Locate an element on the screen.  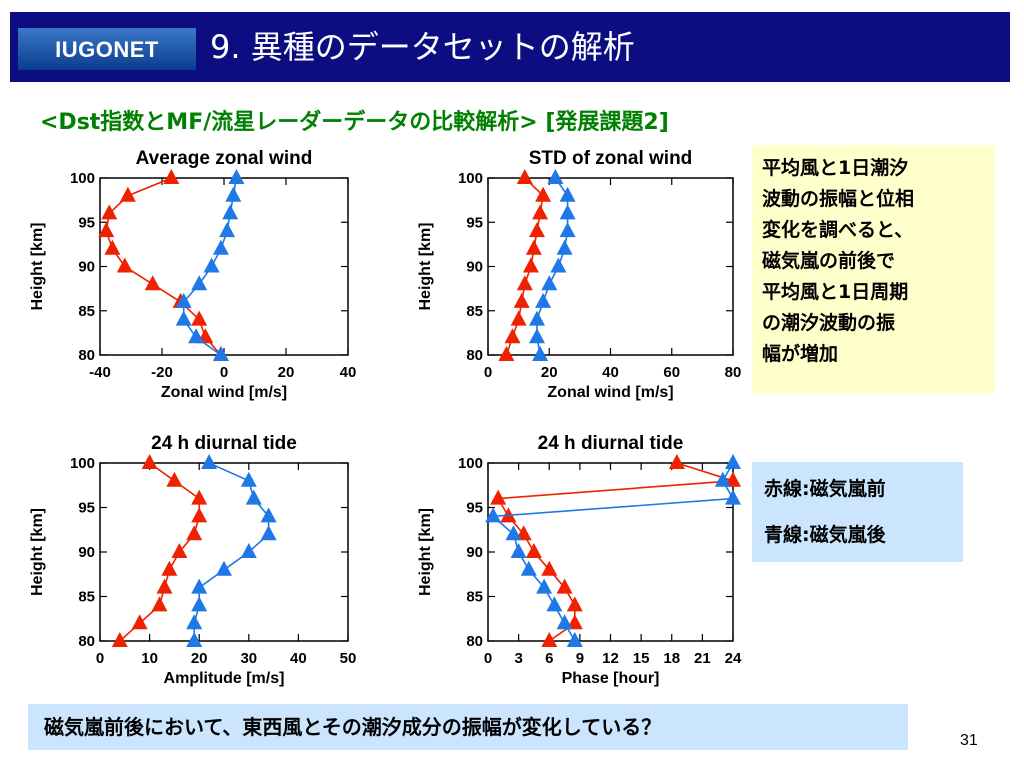
legend-blue-label: 青線:磁気嵐後 is located at coordinates (825, 535).